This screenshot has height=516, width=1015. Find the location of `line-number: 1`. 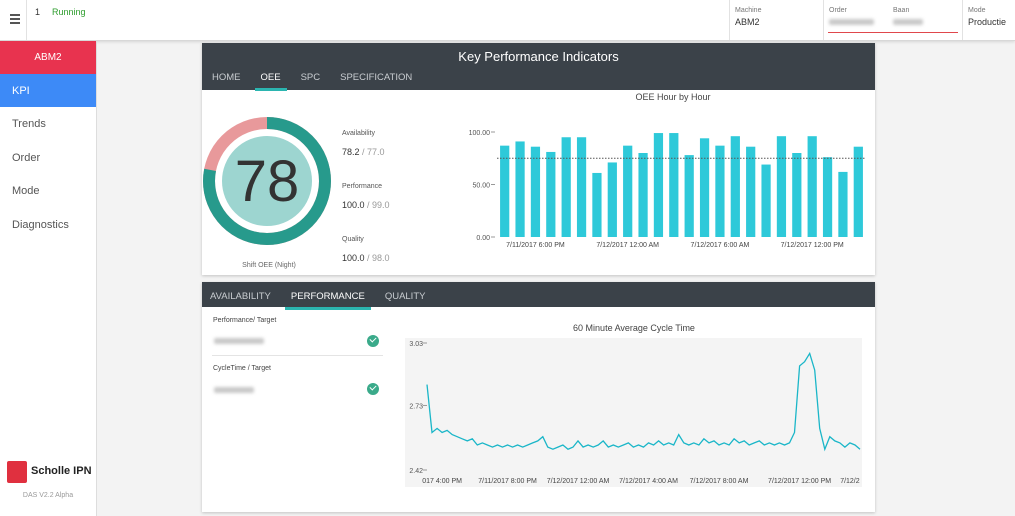

line-number: 1 is located at coordinates (38, 12).